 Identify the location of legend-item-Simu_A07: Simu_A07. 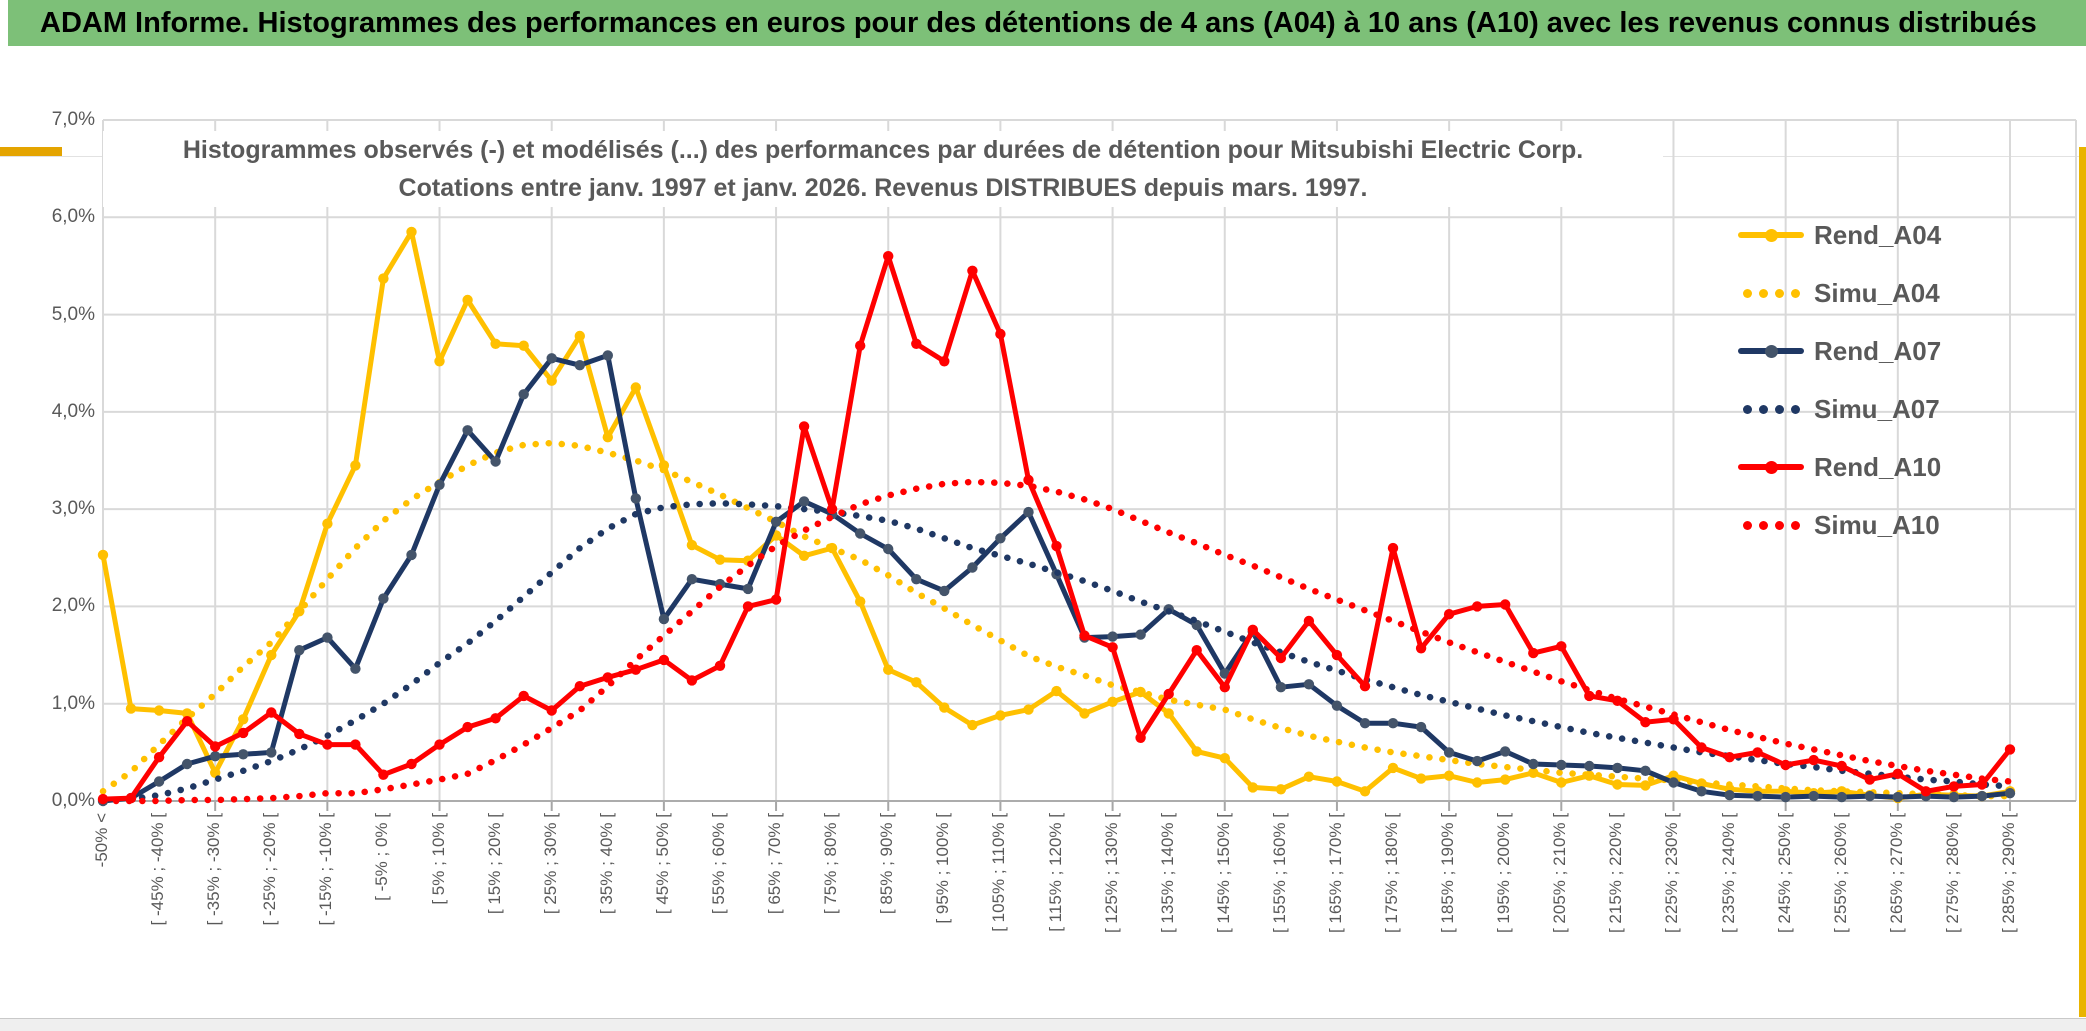
(1839, 409).